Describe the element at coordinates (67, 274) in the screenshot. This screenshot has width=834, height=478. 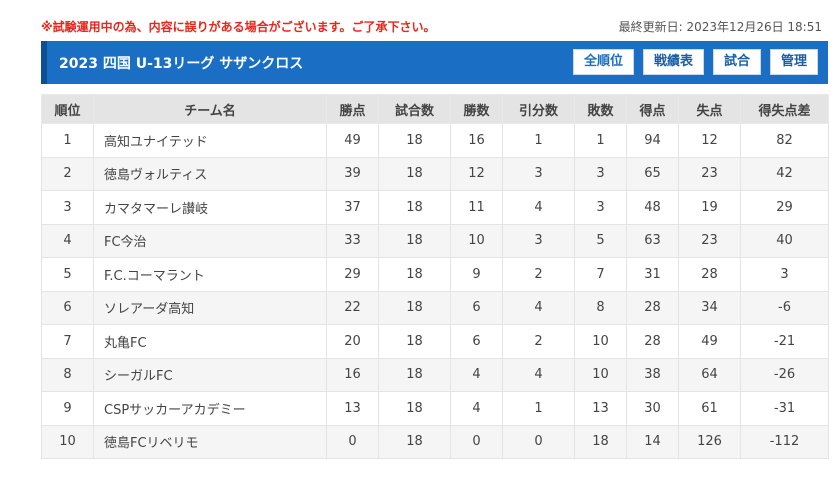
I see `cell-rank: 5` at that location.